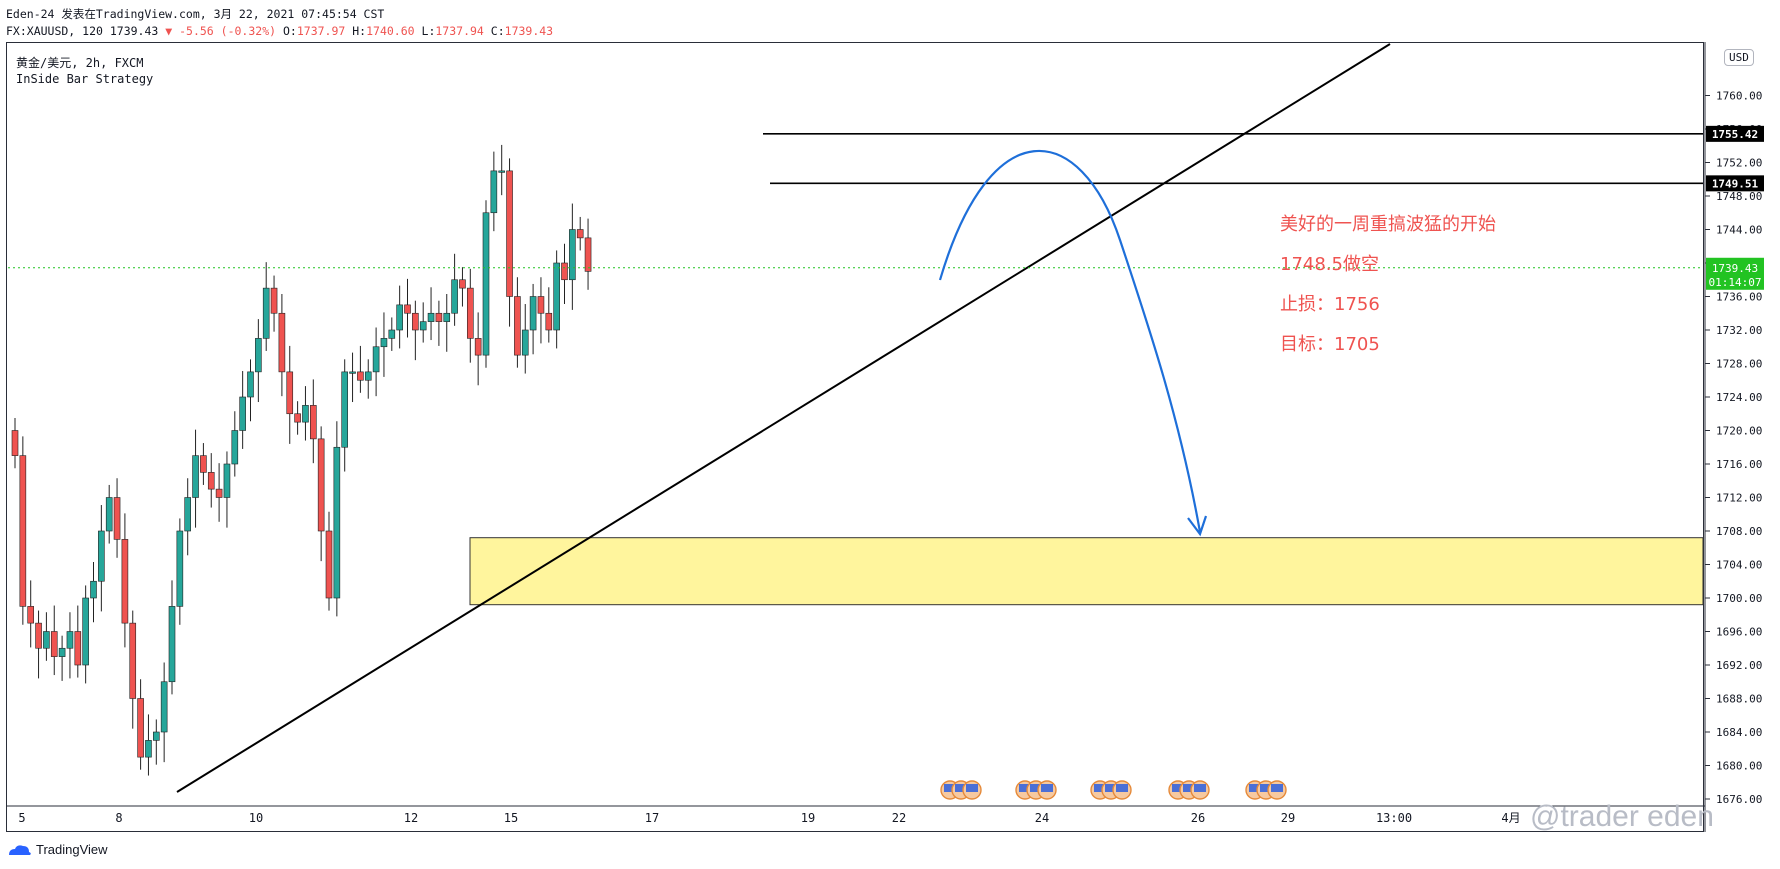 Image resolution: width=1780 pixels, height=869 pixels. What do you see at coordinates (1086, 571) in the screenshot?
I see `demand-zone` at bounding box center [1086, 571].